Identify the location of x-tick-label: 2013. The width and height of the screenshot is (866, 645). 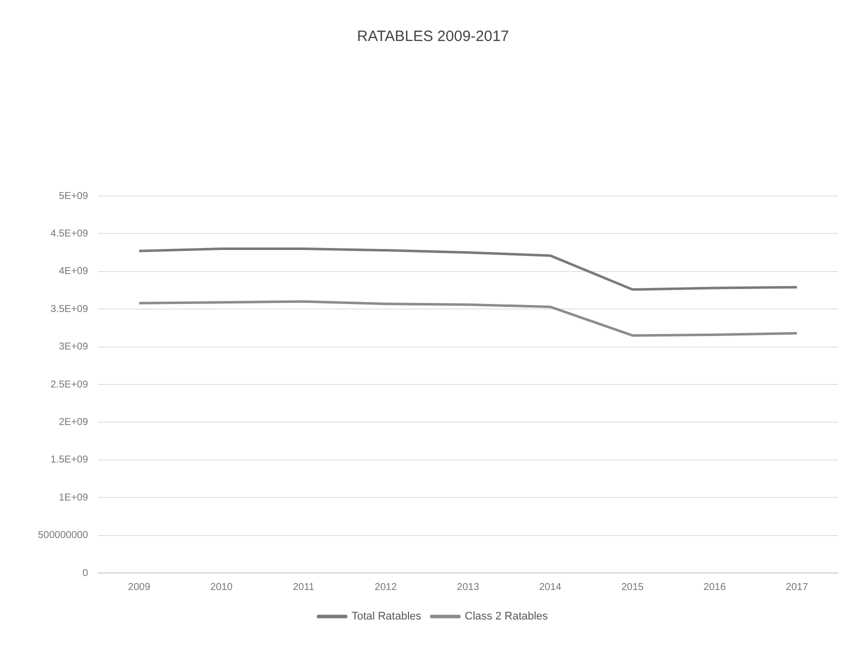
(468, 587).